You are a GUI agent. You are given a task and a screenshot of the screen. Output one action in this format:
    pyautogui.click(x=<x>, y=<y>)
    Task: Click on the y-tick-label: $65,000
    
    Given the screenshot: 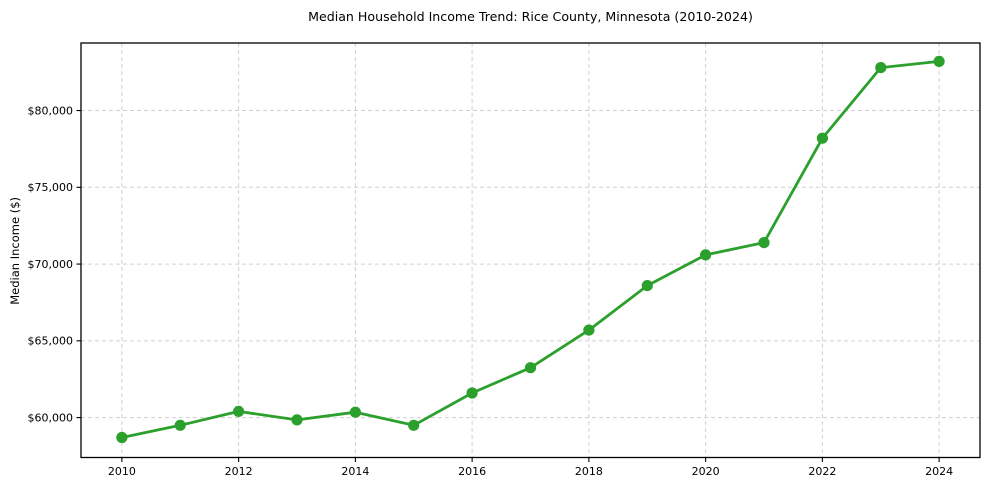 What is the action you would take?
    pyautogui.click(x=51, y=341)
    